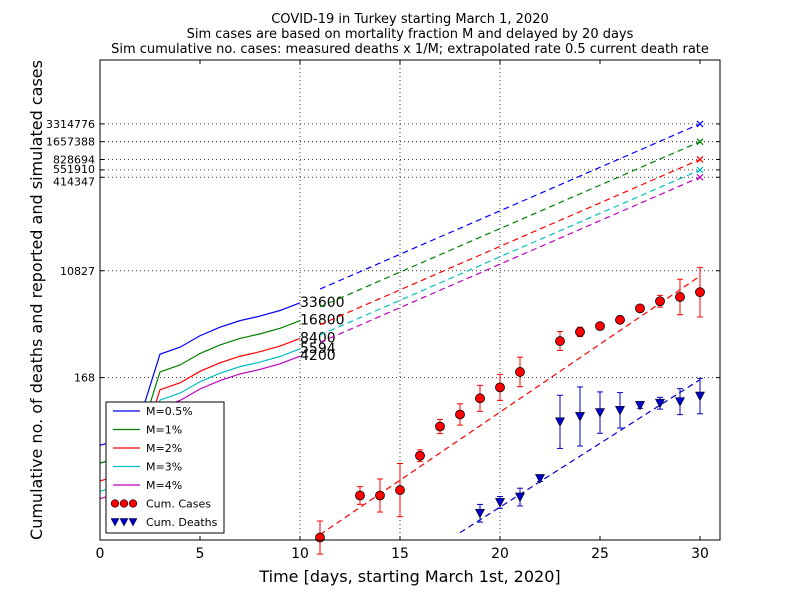 The image size is (800, 600). I want to click on legend-label: M=1%, so click(164, 430).